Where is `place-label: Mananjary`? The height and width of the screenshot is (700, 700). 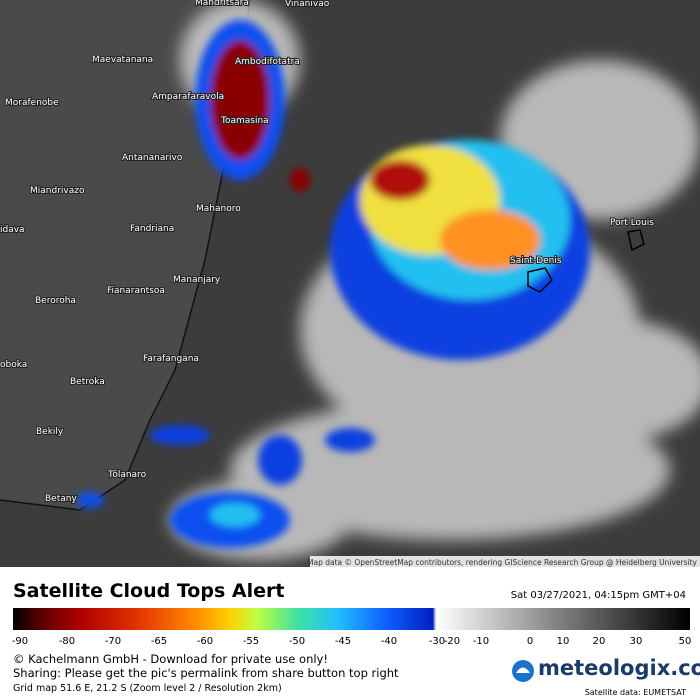 place-label: Mananjary is located at coordinates (197, 280).